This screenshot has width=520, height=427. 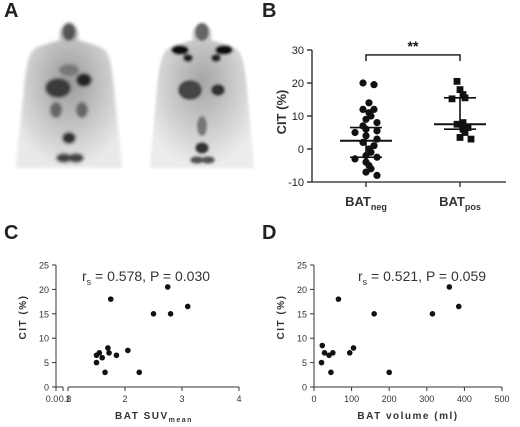 What do you see at coordinates (426, 399) in the screenshot?
I see `chart-d-x-tick-label: 300` at bounding box center [426, 399].